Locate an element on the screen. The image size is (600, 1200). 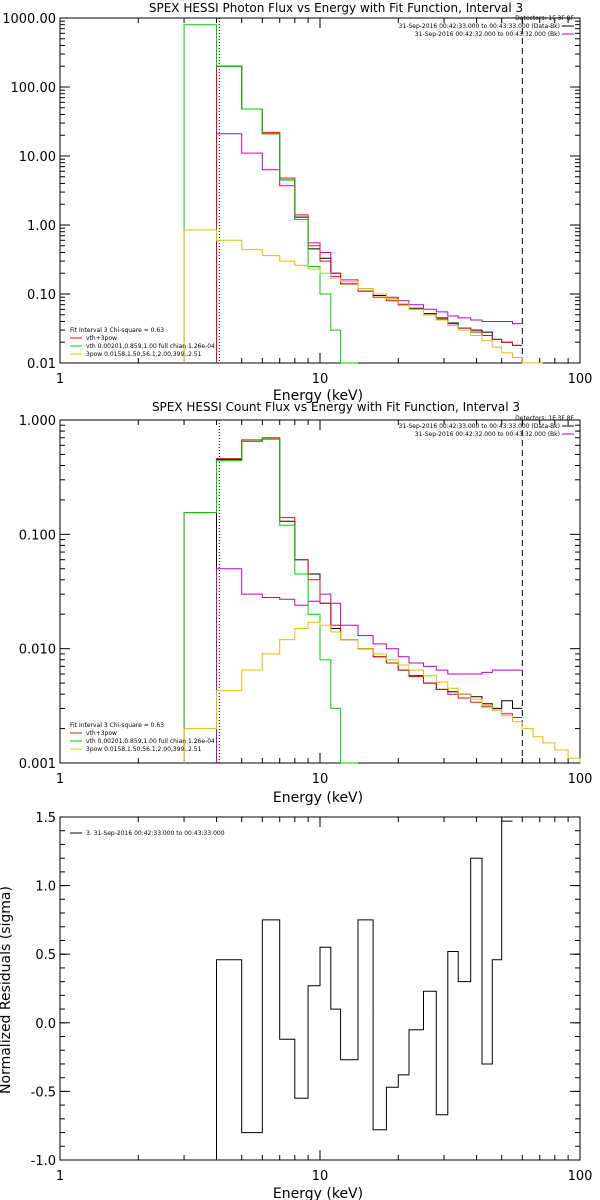
count-x-axis-label: Energy (keV) is located at coordinates (318, 798).